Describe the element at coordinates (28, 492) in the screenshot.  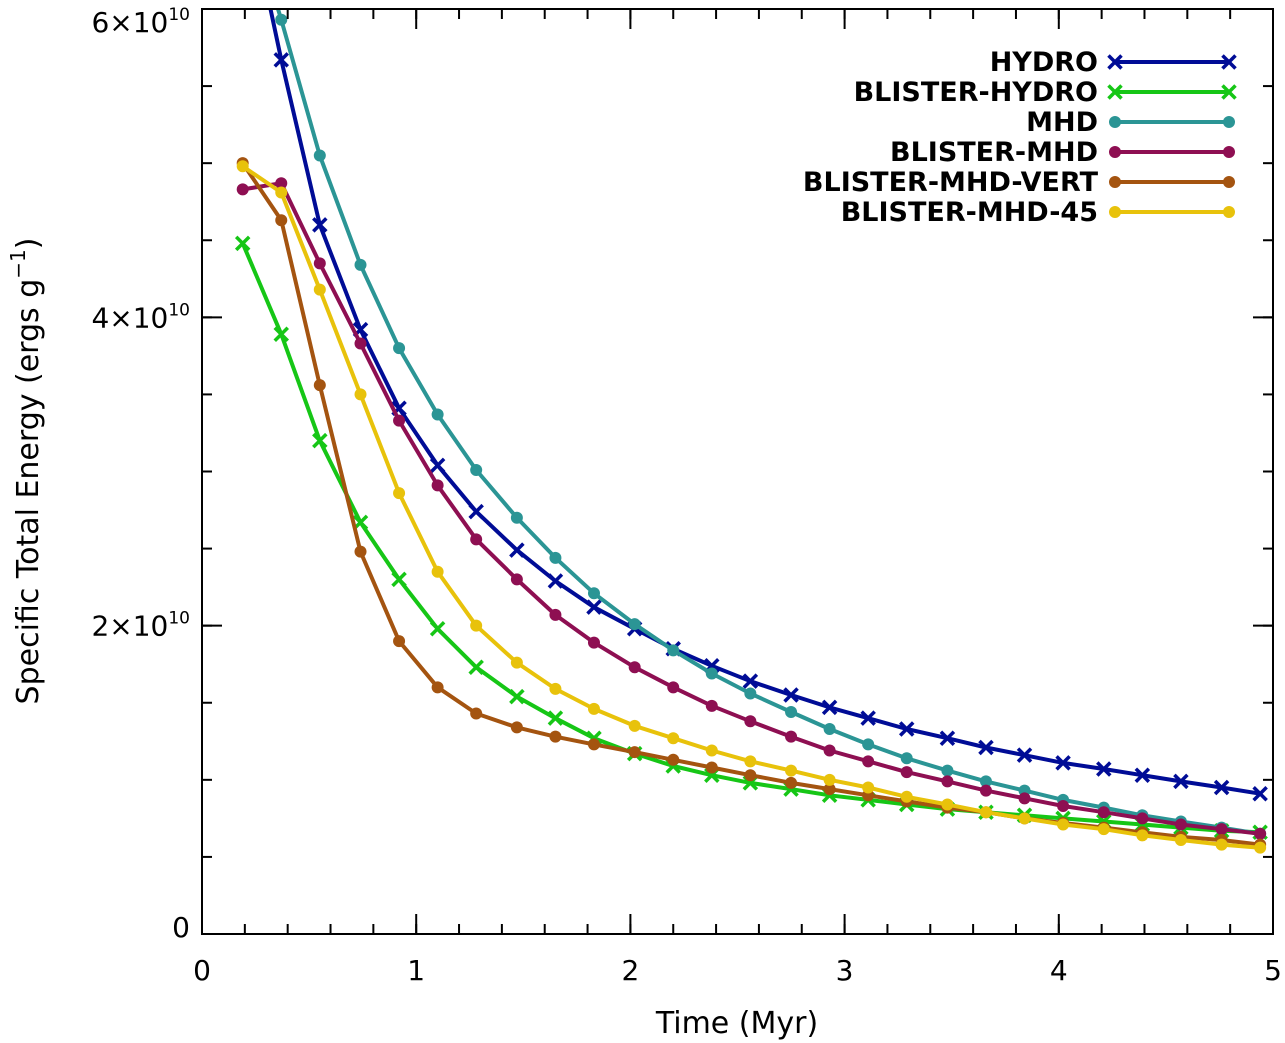
I see `y-axis-title-main: Specific Total Energy (ergs g` at that location.